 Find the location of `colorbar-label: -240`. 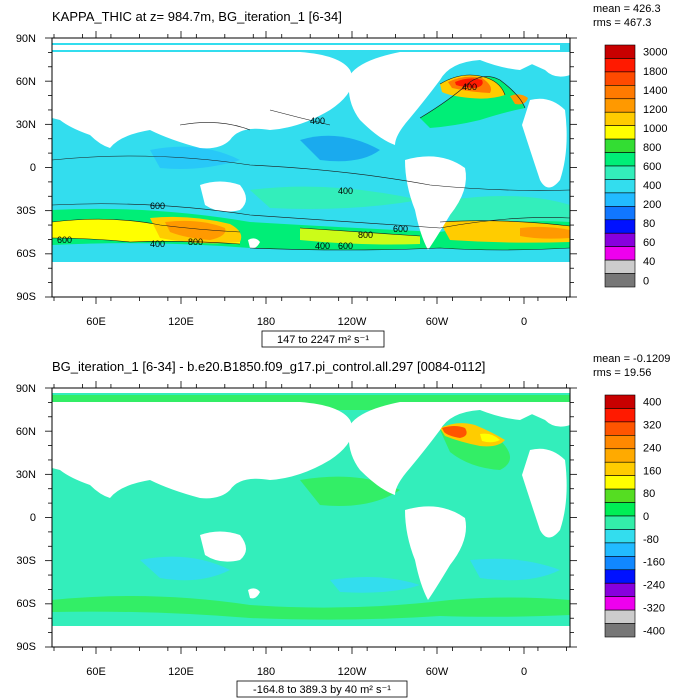

colorbar-label: -240 is located at coordinates (654, 586).